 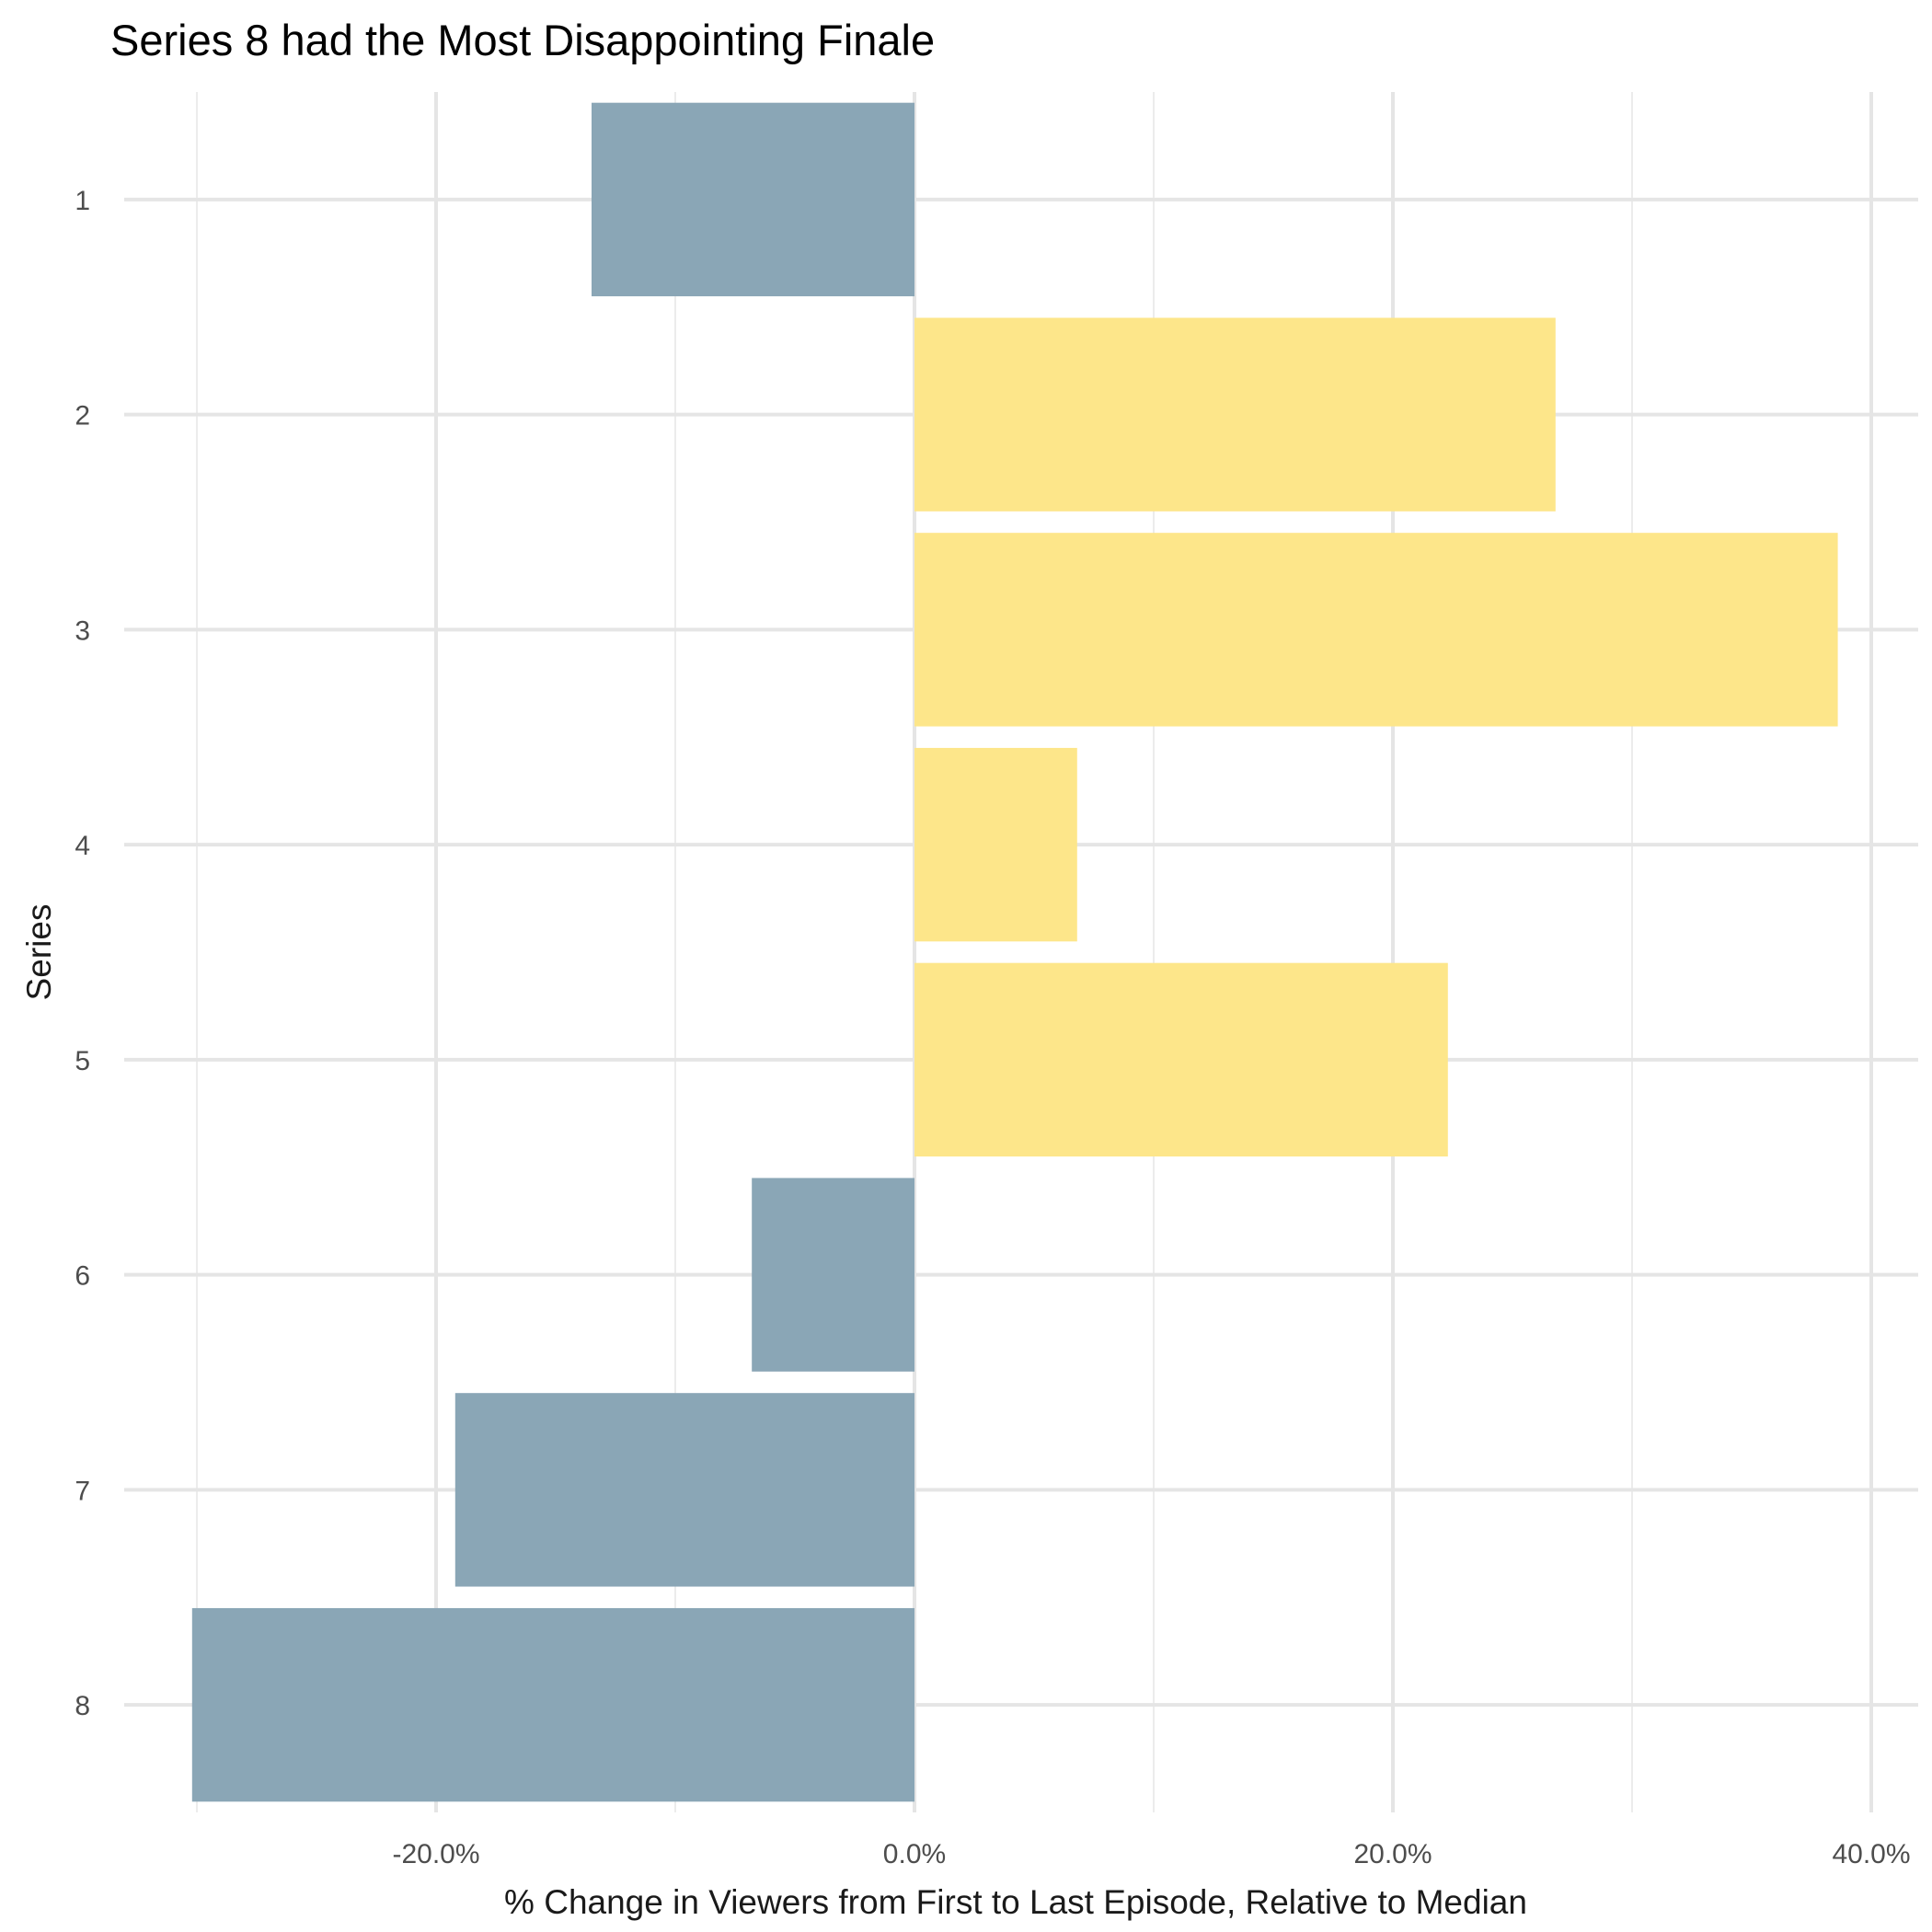 I want to click on y-tick-label-3: 3, so click(x=82, y=630).